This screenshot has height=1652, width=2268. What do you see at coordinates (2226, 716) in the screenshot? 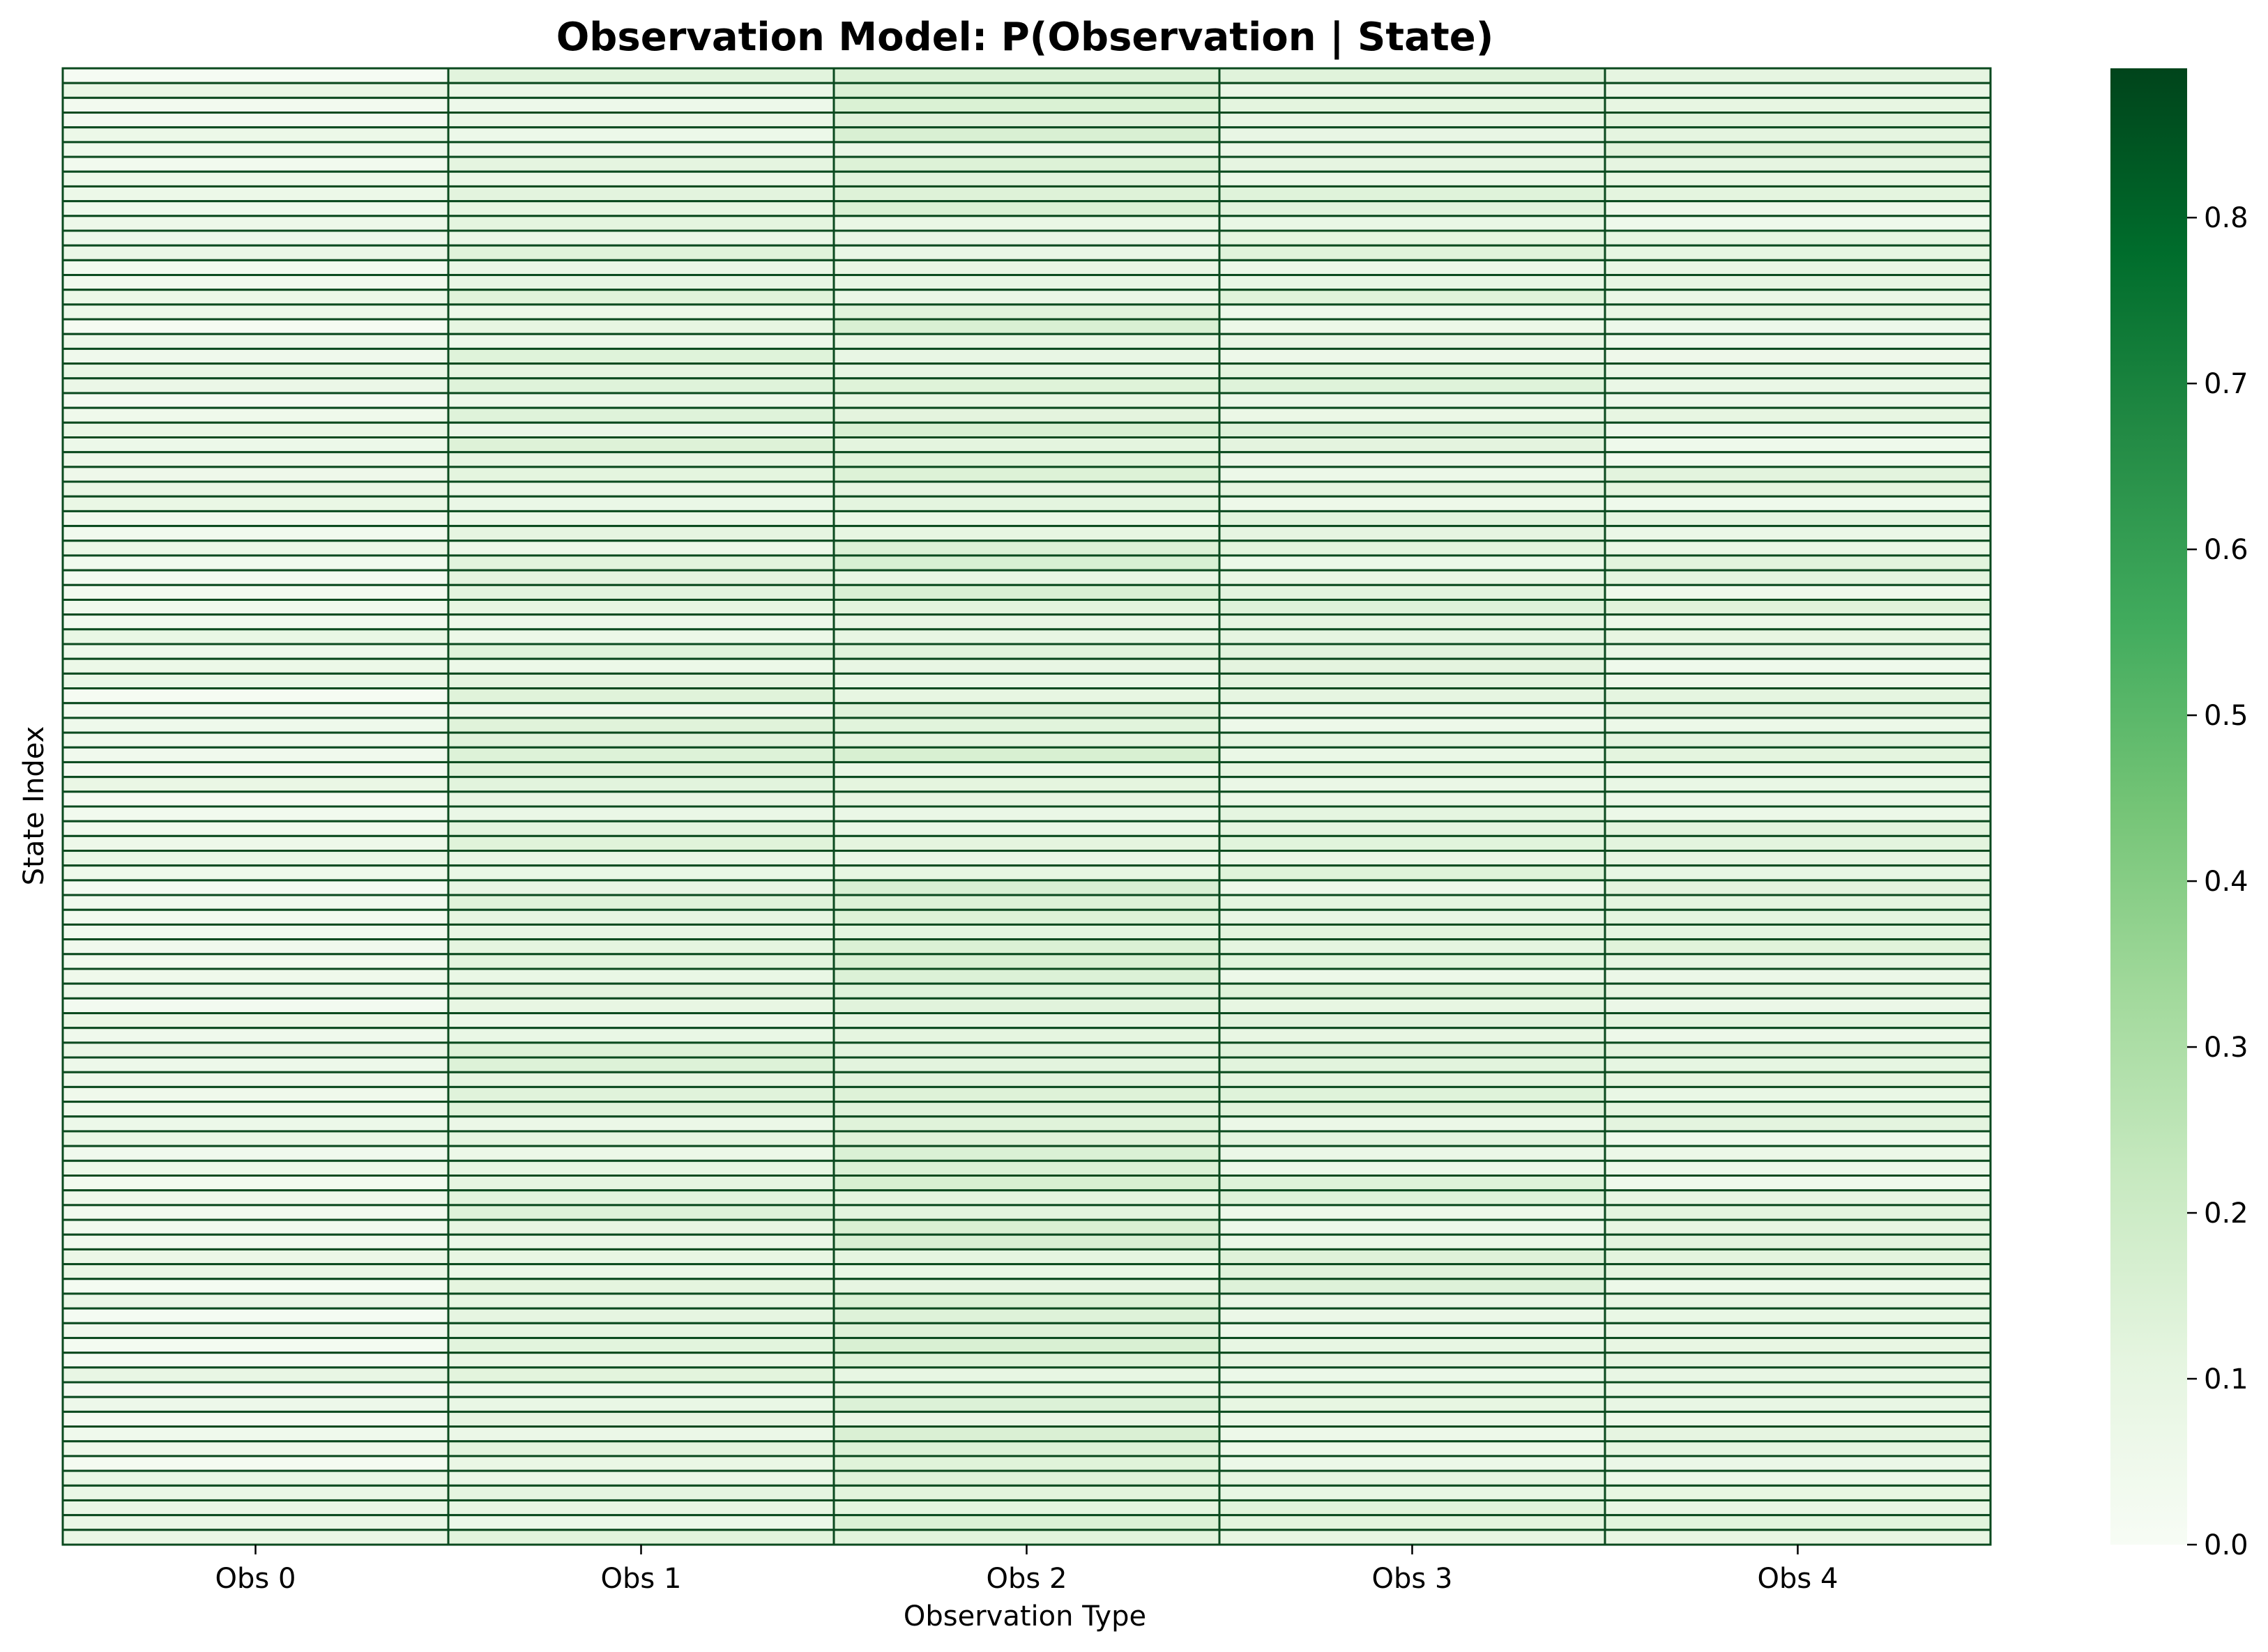
I see `colorbar-tick-label: 0.5` at bounding box center [2226, 716].